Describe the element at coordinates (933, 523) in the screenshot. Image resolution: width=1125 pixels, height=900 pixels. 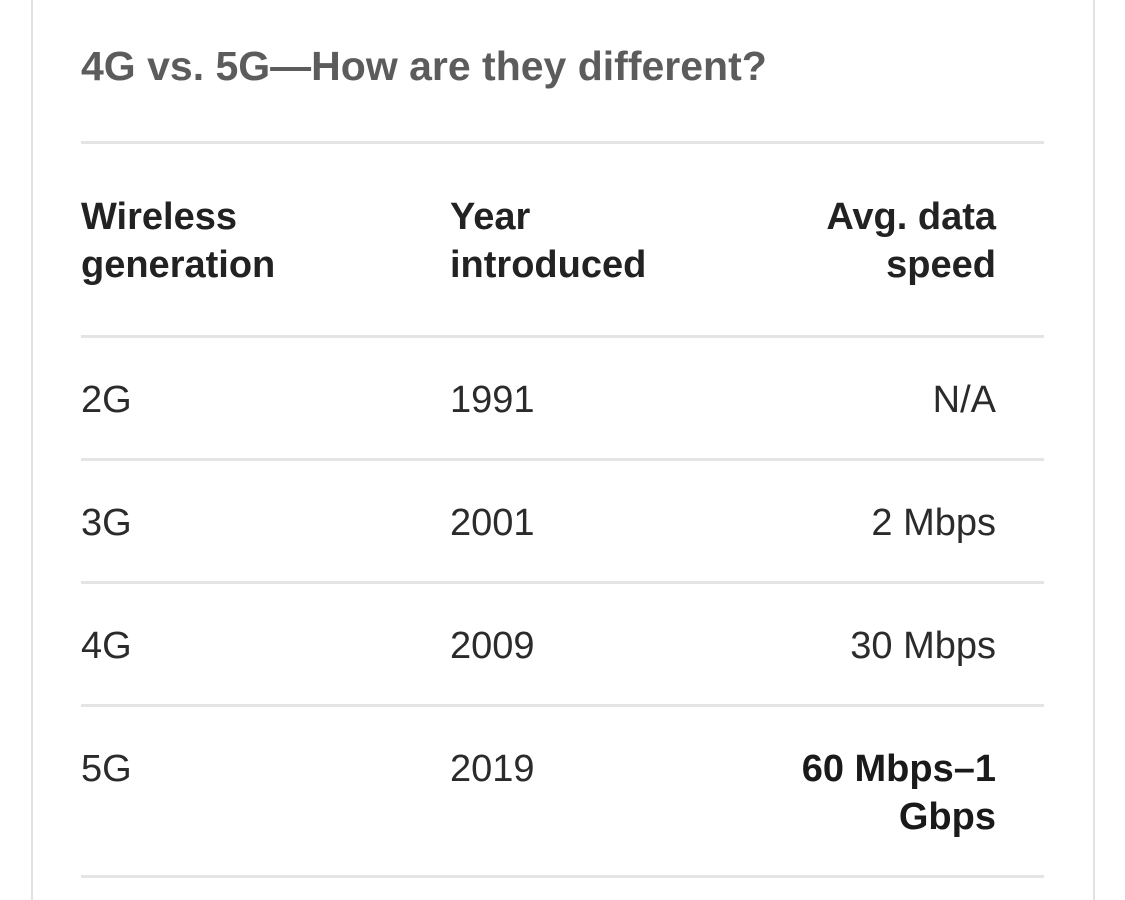
I see `row-3g-speed: 2 Mbps` at that location.